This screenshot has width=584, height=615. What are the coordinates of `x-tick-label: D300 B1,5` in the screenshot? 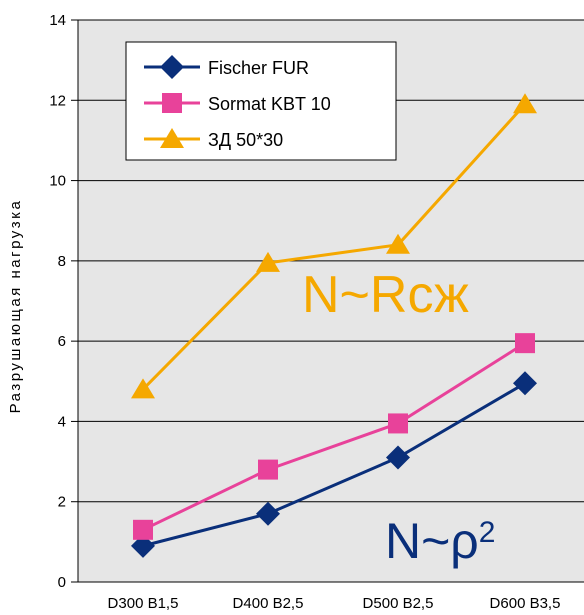 It's located at (143, 603).